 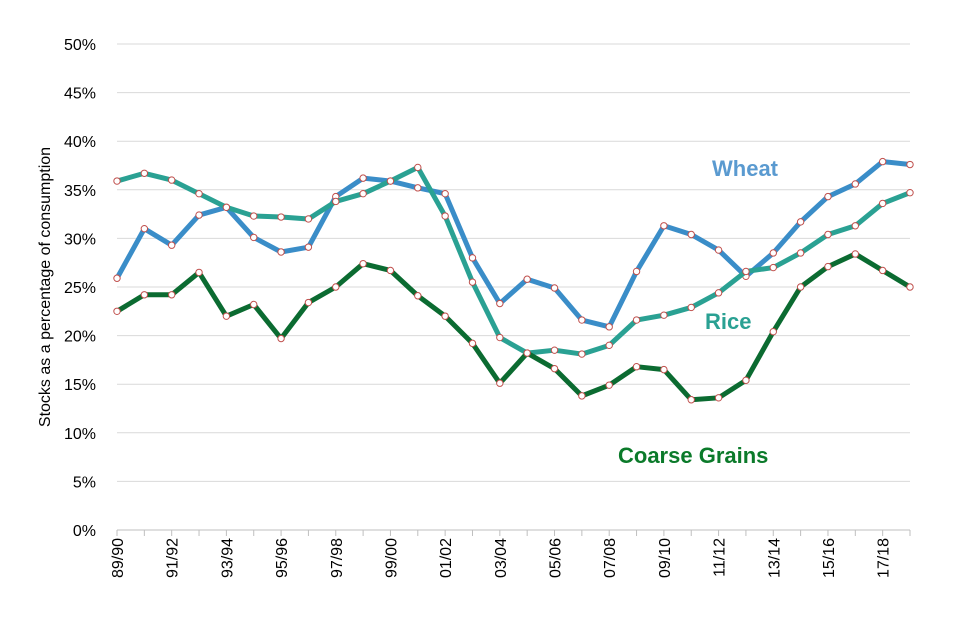 I want to click on x-tick-label: 95/96, so click(x=282, y=558).